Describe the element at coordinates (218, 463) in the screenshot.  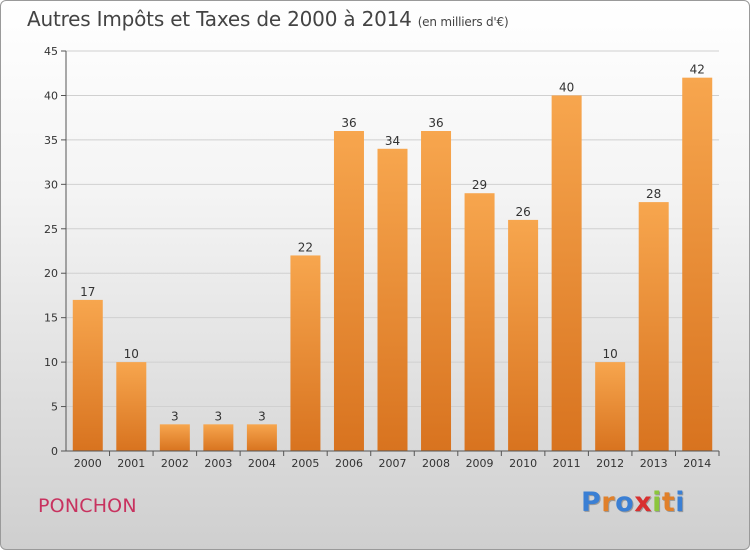
I see `x-tick-label: 2003` at that location.